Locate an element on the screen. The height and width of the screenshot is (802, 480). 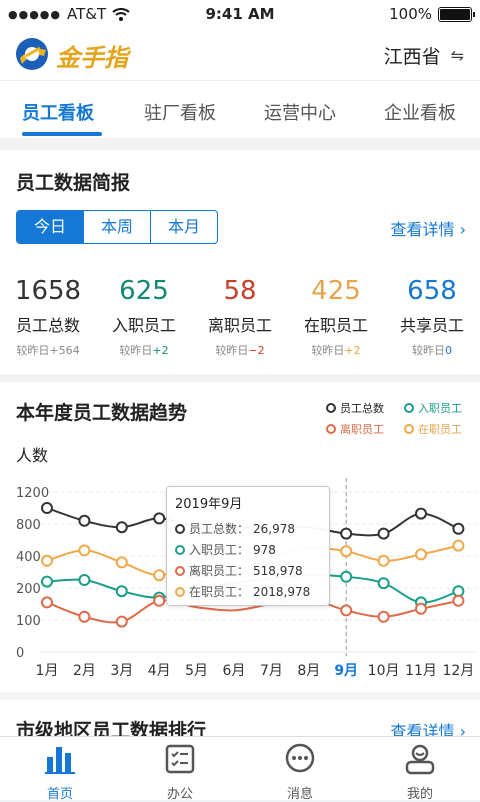
battery-percent: 100% is located at coordinates (410, 14).